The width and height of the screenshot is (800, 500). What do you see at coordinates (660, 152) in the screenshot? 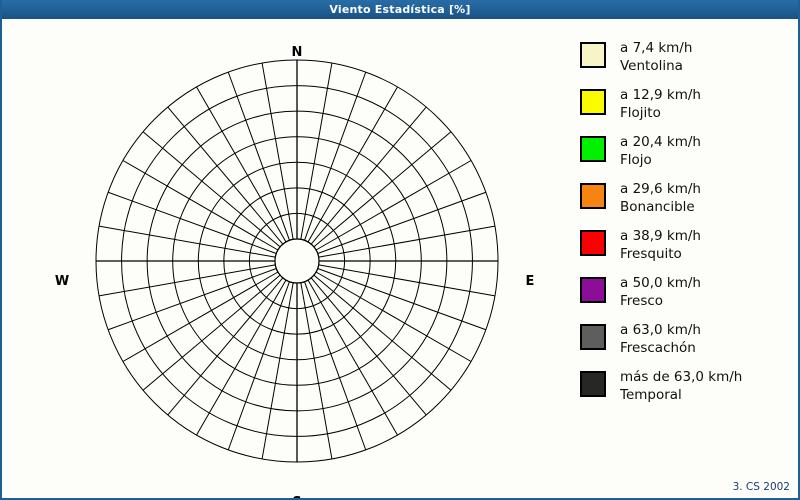
I see `legend-label-group: a 20,4 km/h Flojo` at bounding box center [660, 152].